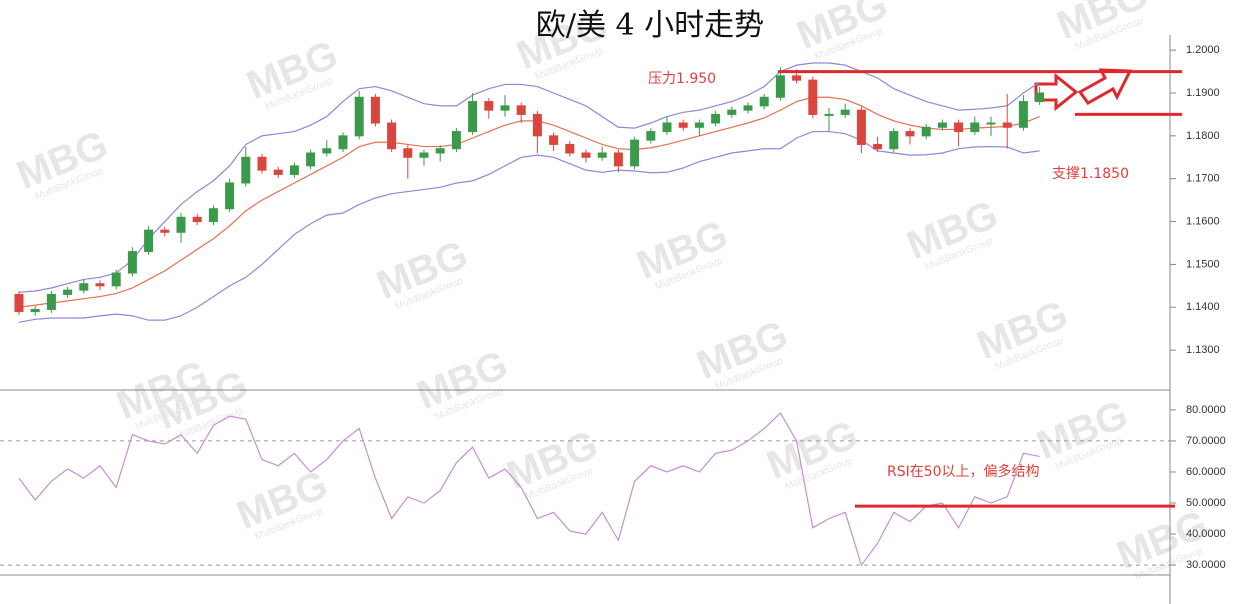 The height and width of the screenshot is (604, 1250). I want to click on annotation: 支撑1.1850, so click(1090, 174).